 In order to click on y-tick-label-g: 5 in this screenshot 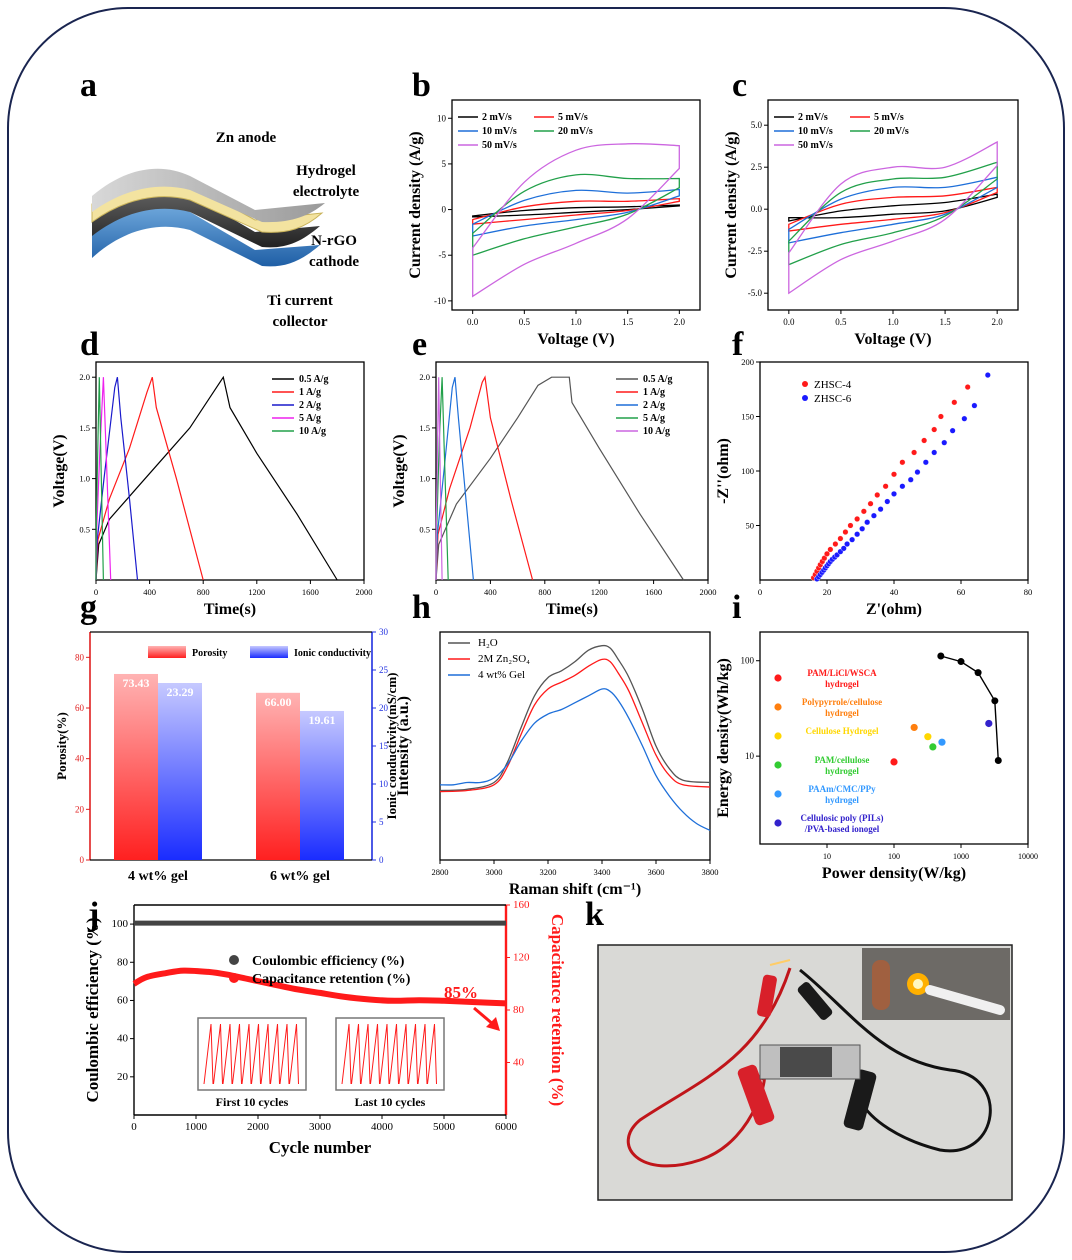, I will do `click(381, 822)`.